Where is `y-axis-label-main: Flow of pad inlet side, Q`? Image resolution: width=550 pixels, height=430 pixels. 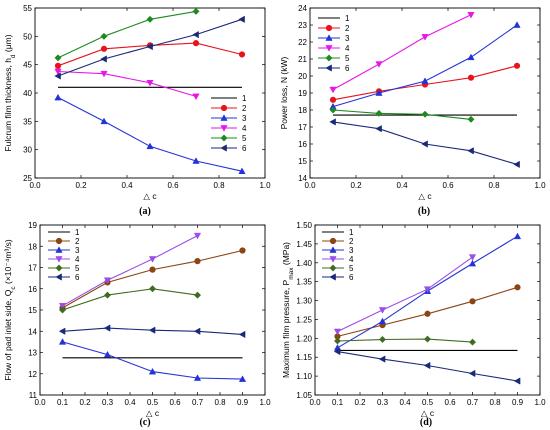
y-axis-label-main: Flow of pad inlet side, Q is located at coordinates (8, 335).